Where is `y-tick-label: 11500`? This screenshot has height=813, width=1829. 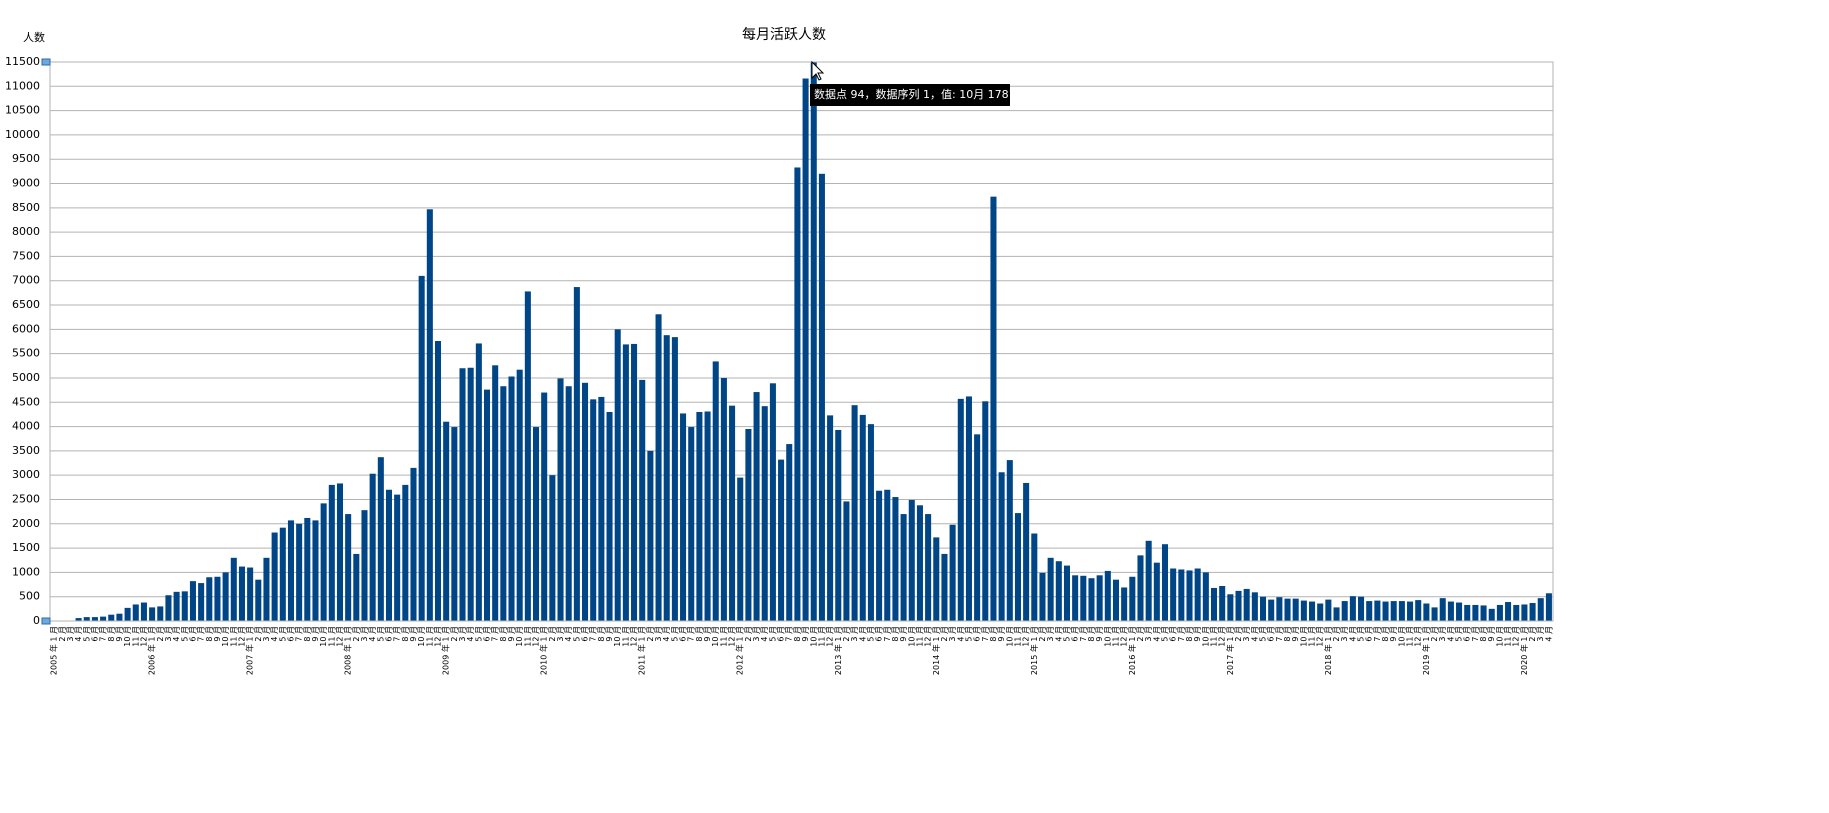 y-tick-label: 11500 is located at coordinates (22, 61).